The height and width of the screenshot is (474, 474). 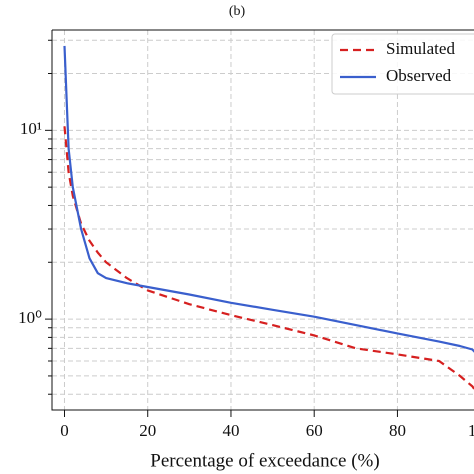 I want to click on legend-label: Observed, so click(x=419, y=75).